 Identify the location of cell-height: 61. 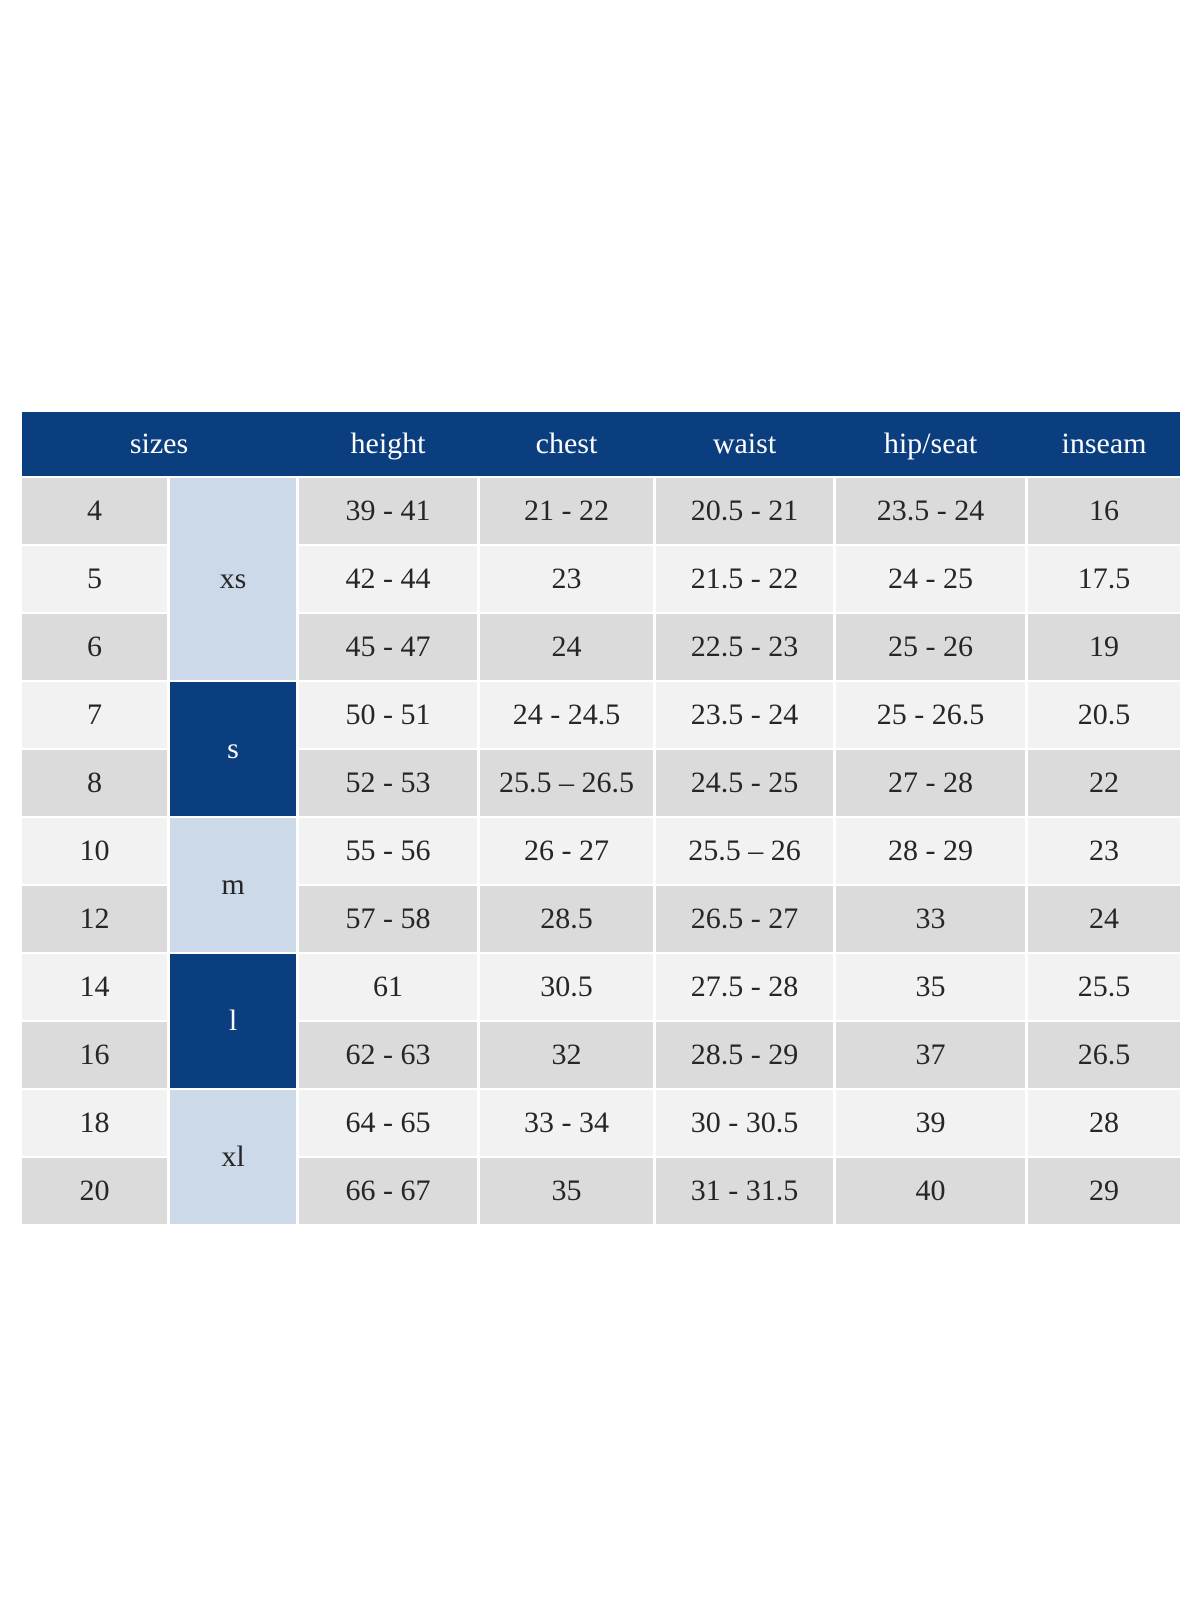
(388, 987).